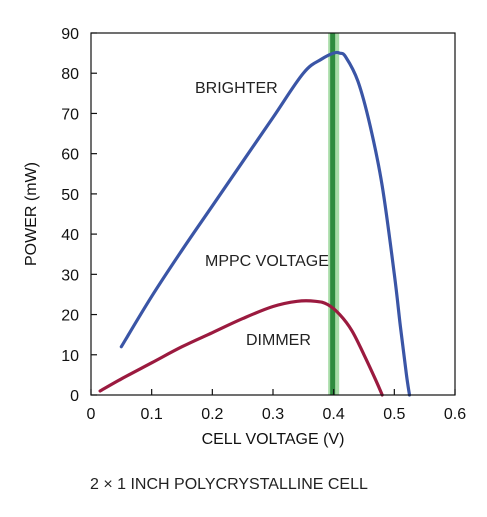 The height and width of the screenshot is (517, 487). What do you see at coordinates (74, 396) in the screenshot?
I see `y-tick-label: 0` at bounding box center [74, 396].